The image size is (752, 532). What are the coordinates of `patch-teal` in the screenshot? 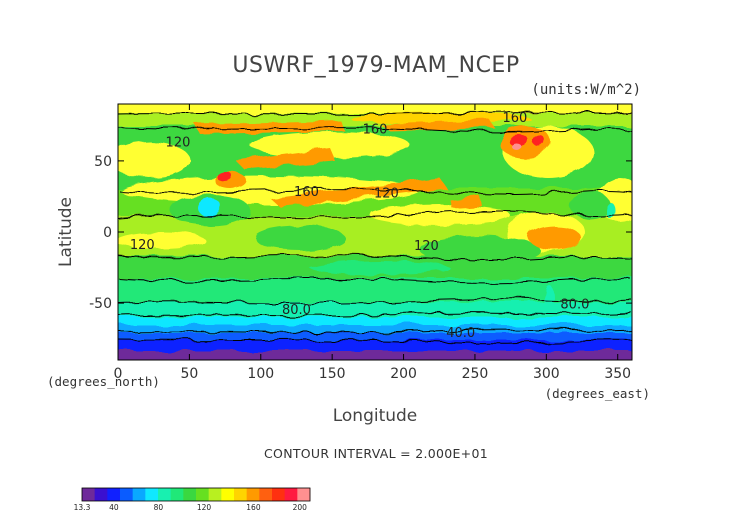 It's located at (380, 268).